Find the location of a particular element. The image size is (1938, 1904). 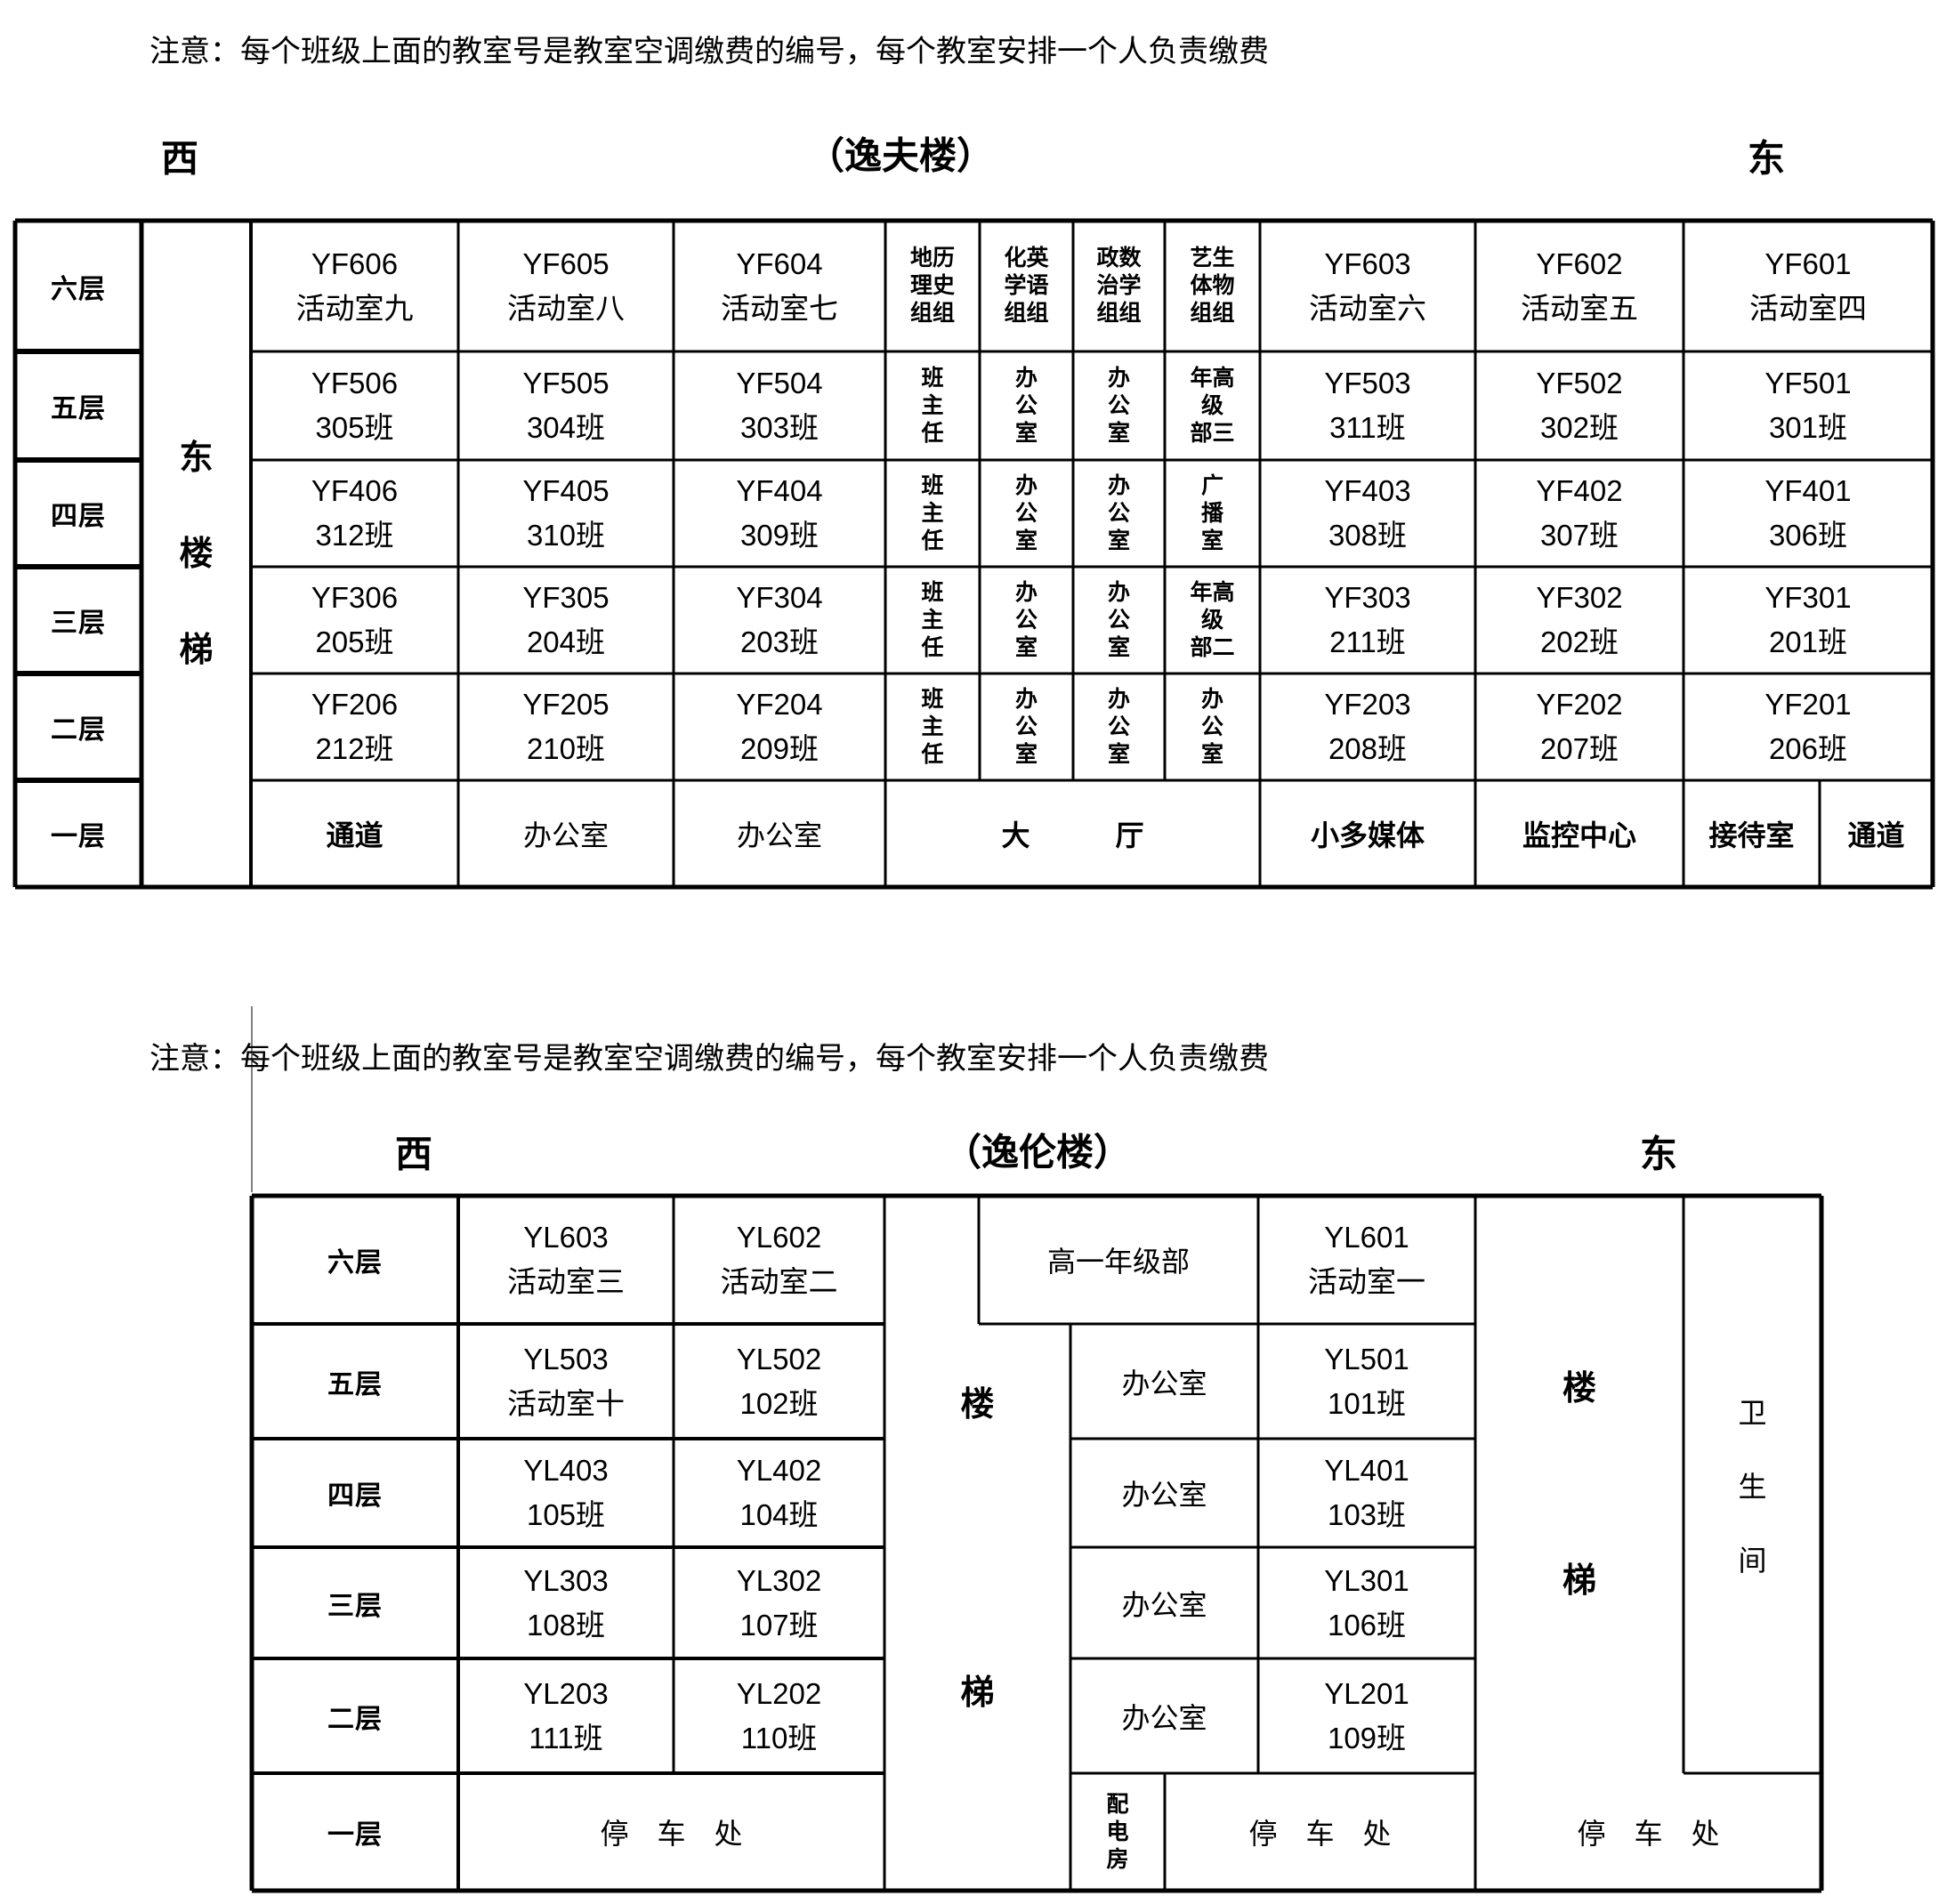

bottom-note: 注意：每个班级上面的教室号是教室空调缴费的编号，每个教室安排一个人负责缴费 is located at coordinates (709, 1059).